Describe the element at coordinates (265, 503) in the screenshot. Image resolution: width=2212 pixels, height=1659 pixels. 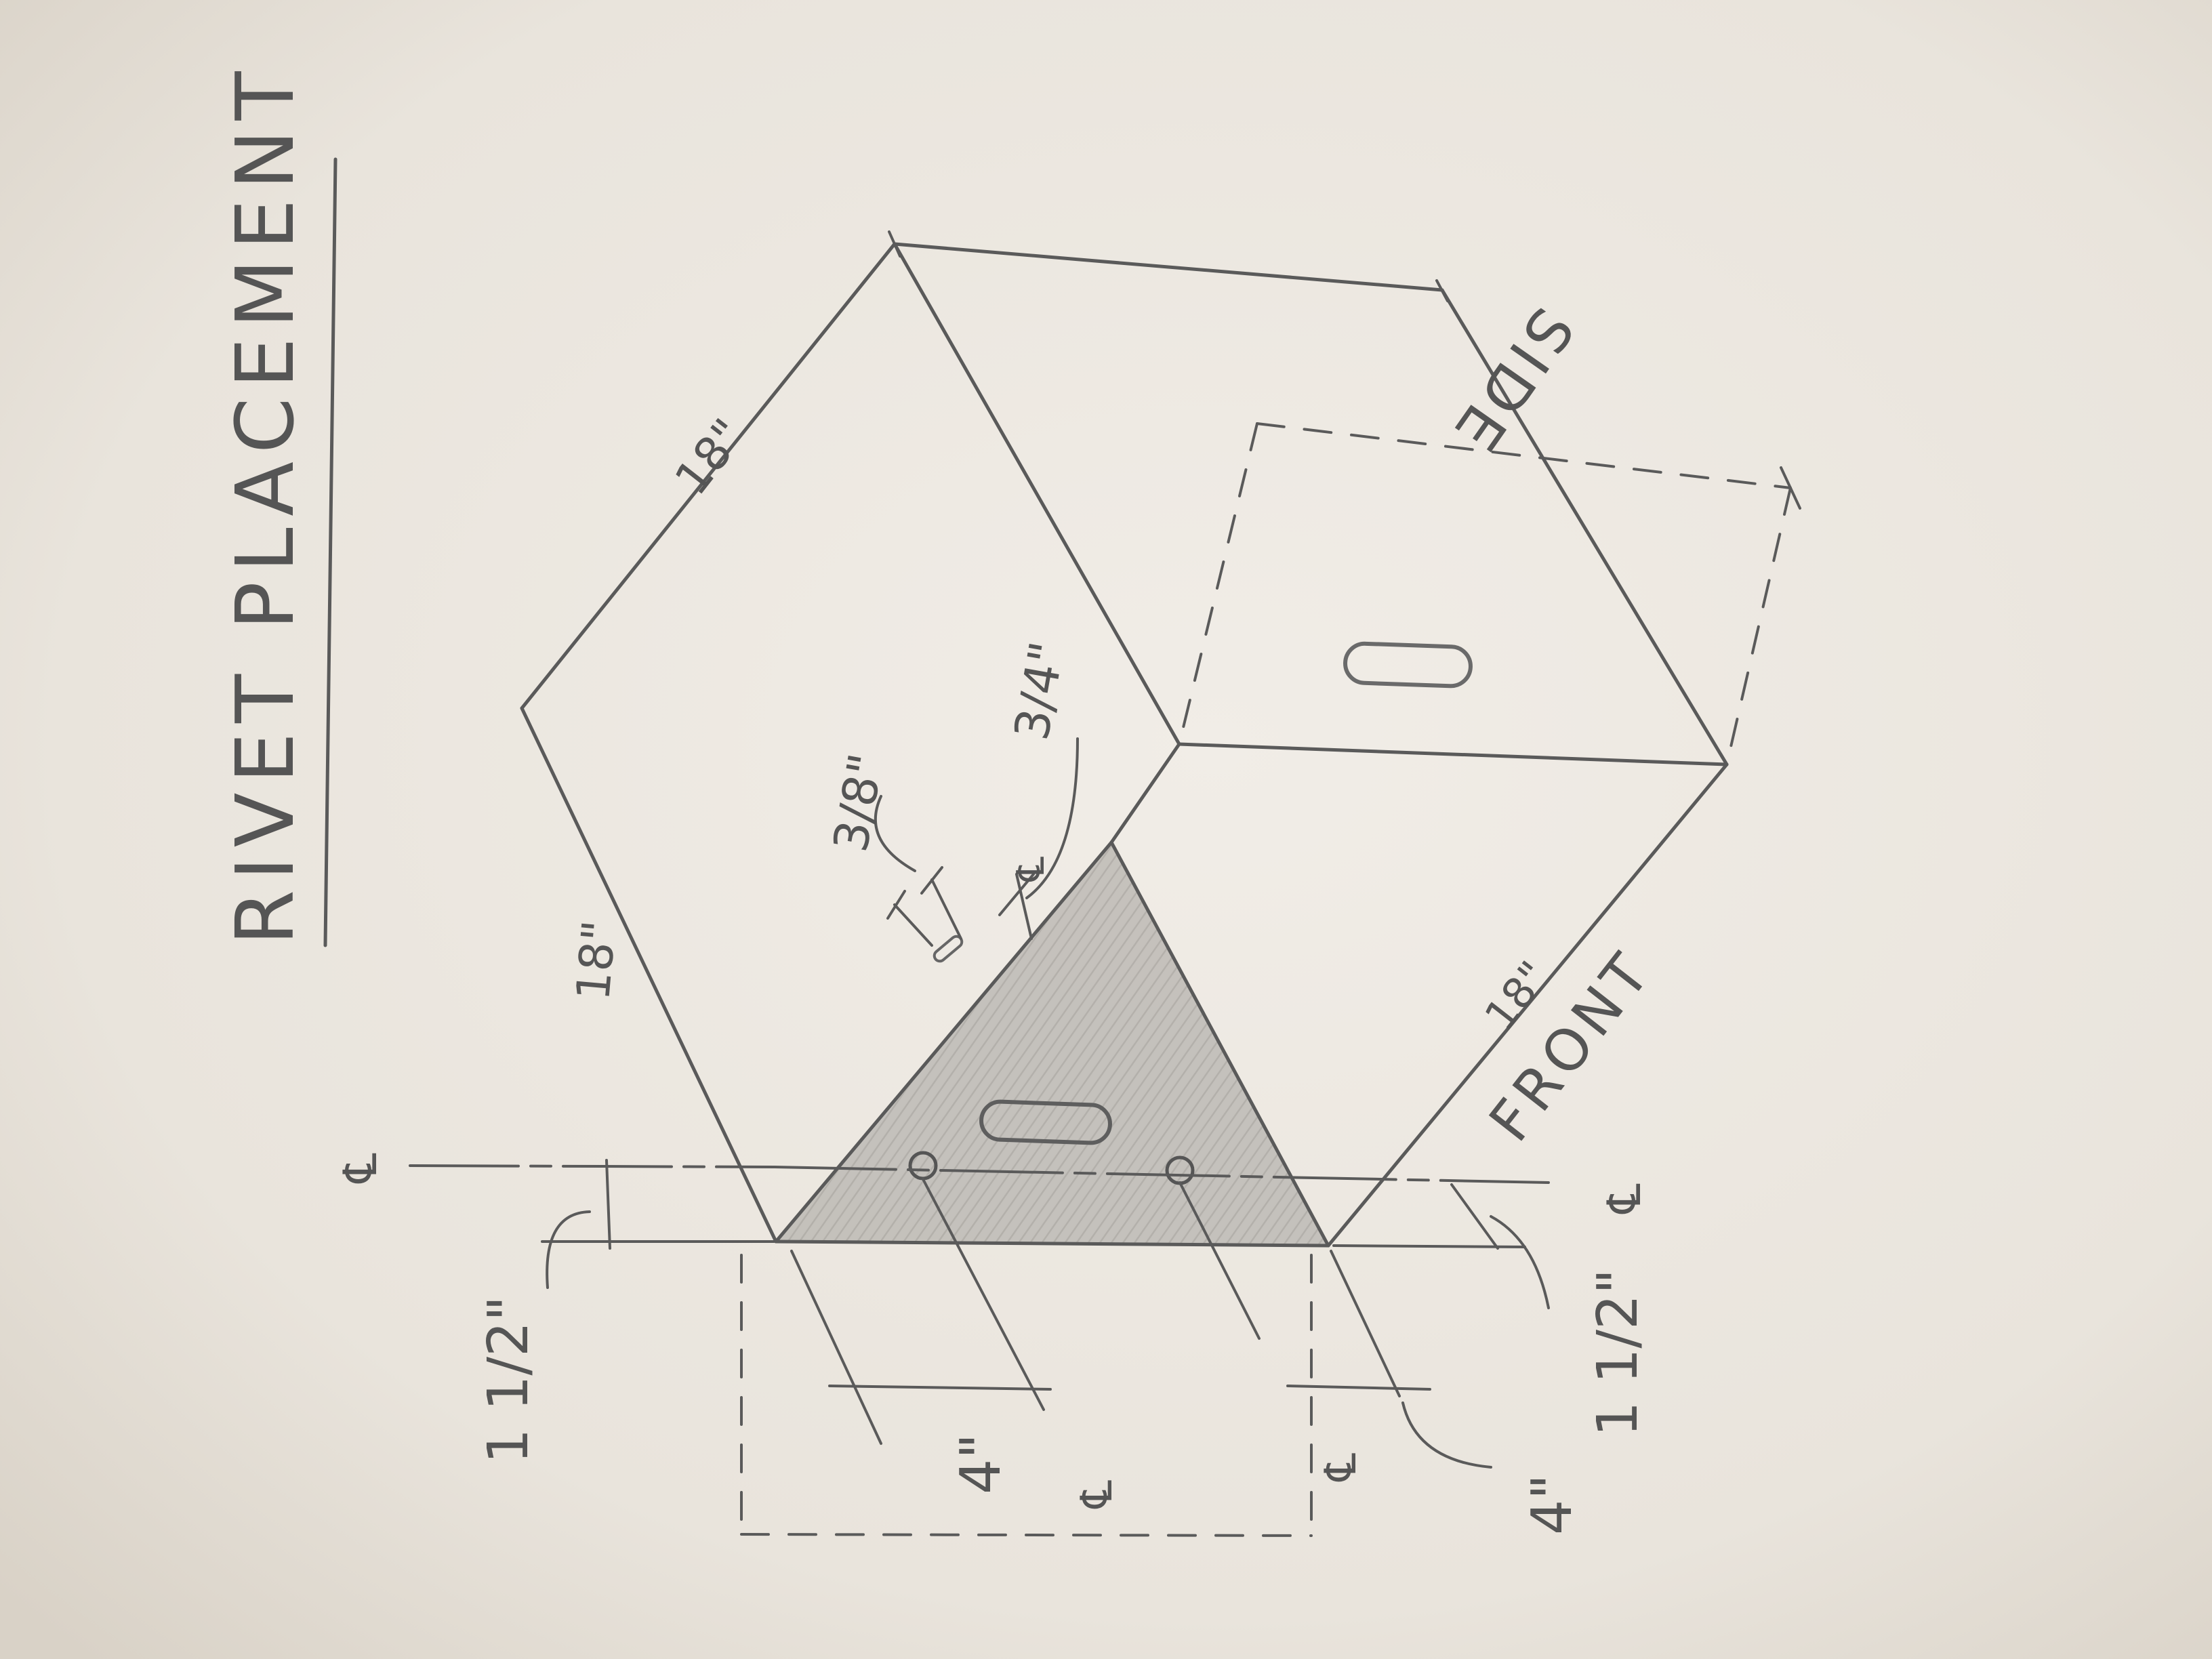
I see `title-text: RIVET PLACEMENT` at that location.